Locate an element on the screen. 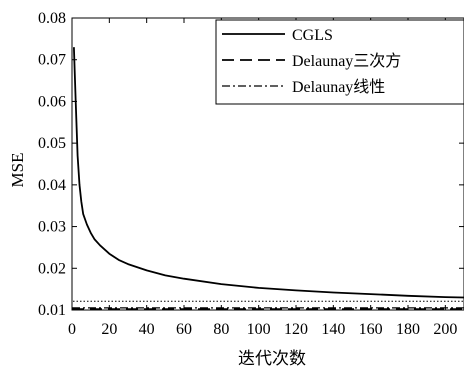 The height and width of the screenshot is (372, 464). x-tick-label: 0 is located at coordinates (72, 329).